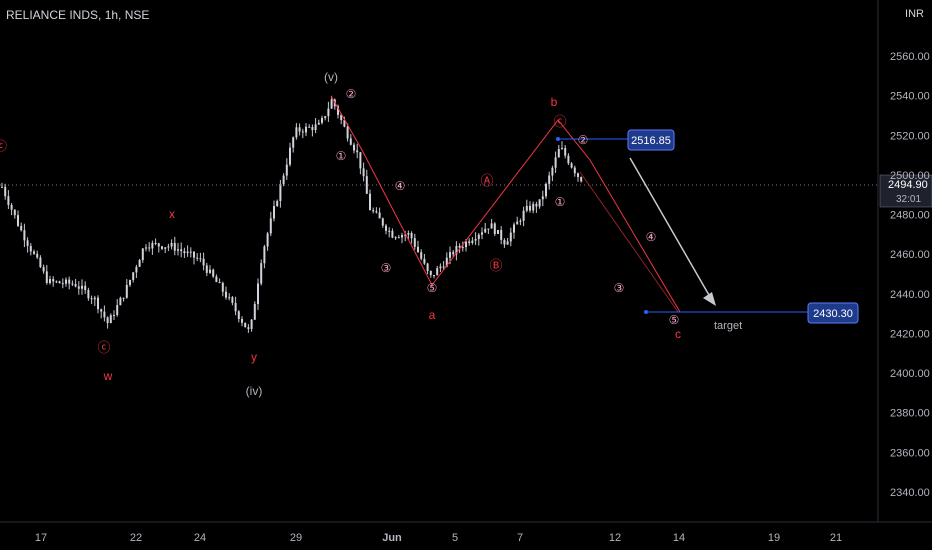  I want to click on target-label: target, so click(728, 326).